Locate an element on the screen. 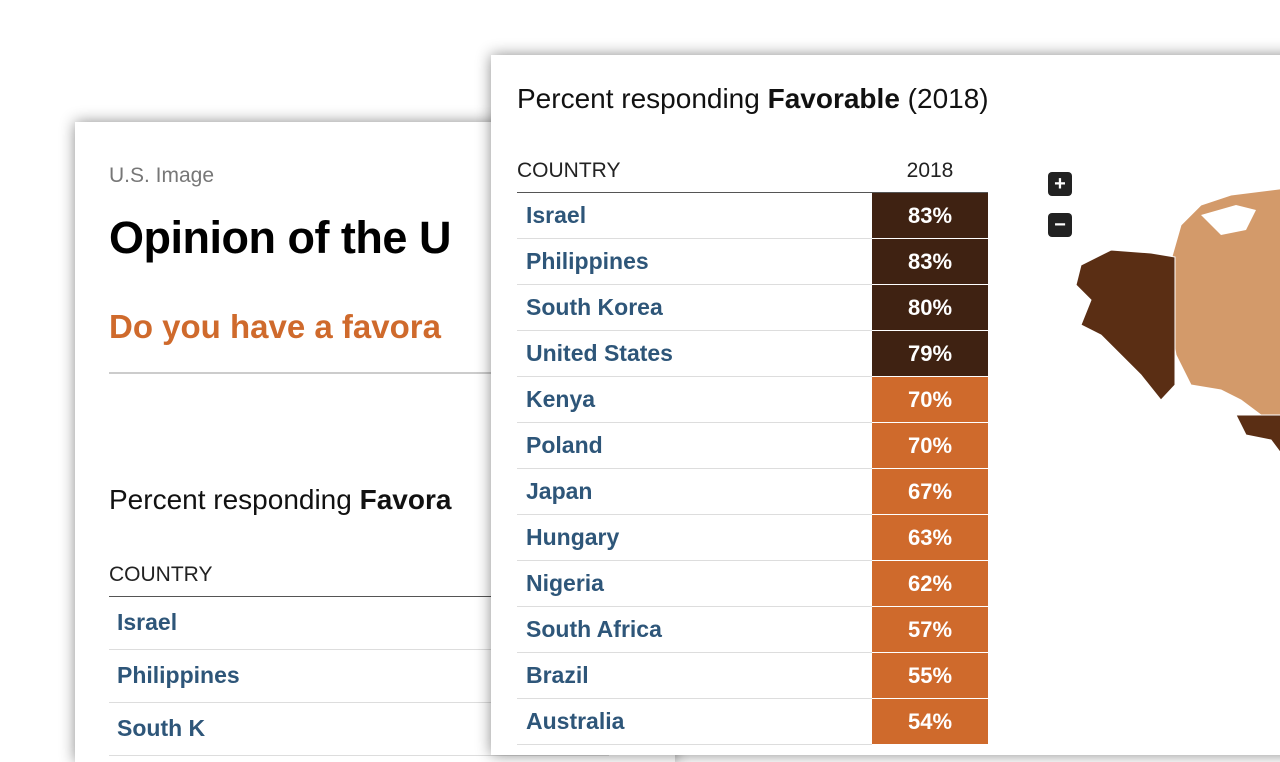  subtitle: Percent responding Favorable (2018) is located at coordinates (753, 99).